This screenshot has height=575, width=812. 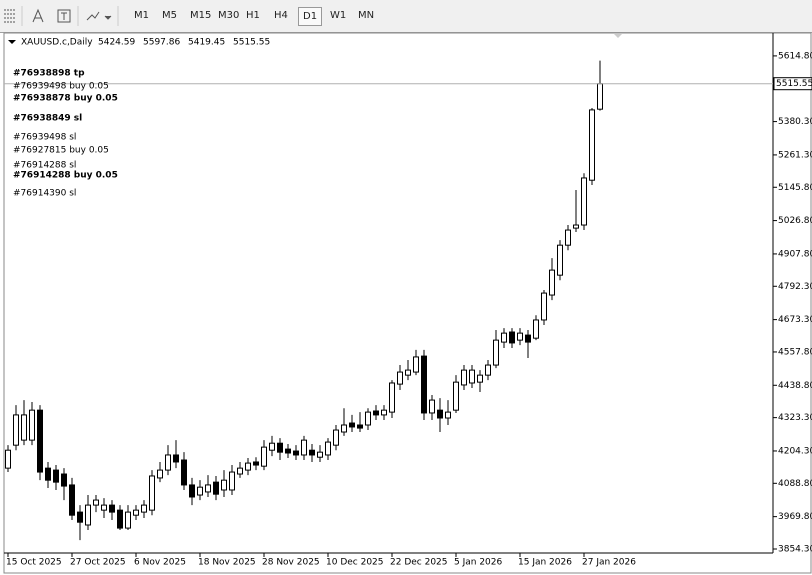 What do you see at coordinates (65, 176) in the screenshot?
I see `trade-annotation: #76914288 buy 0.05` at bounding box center [65, 176].